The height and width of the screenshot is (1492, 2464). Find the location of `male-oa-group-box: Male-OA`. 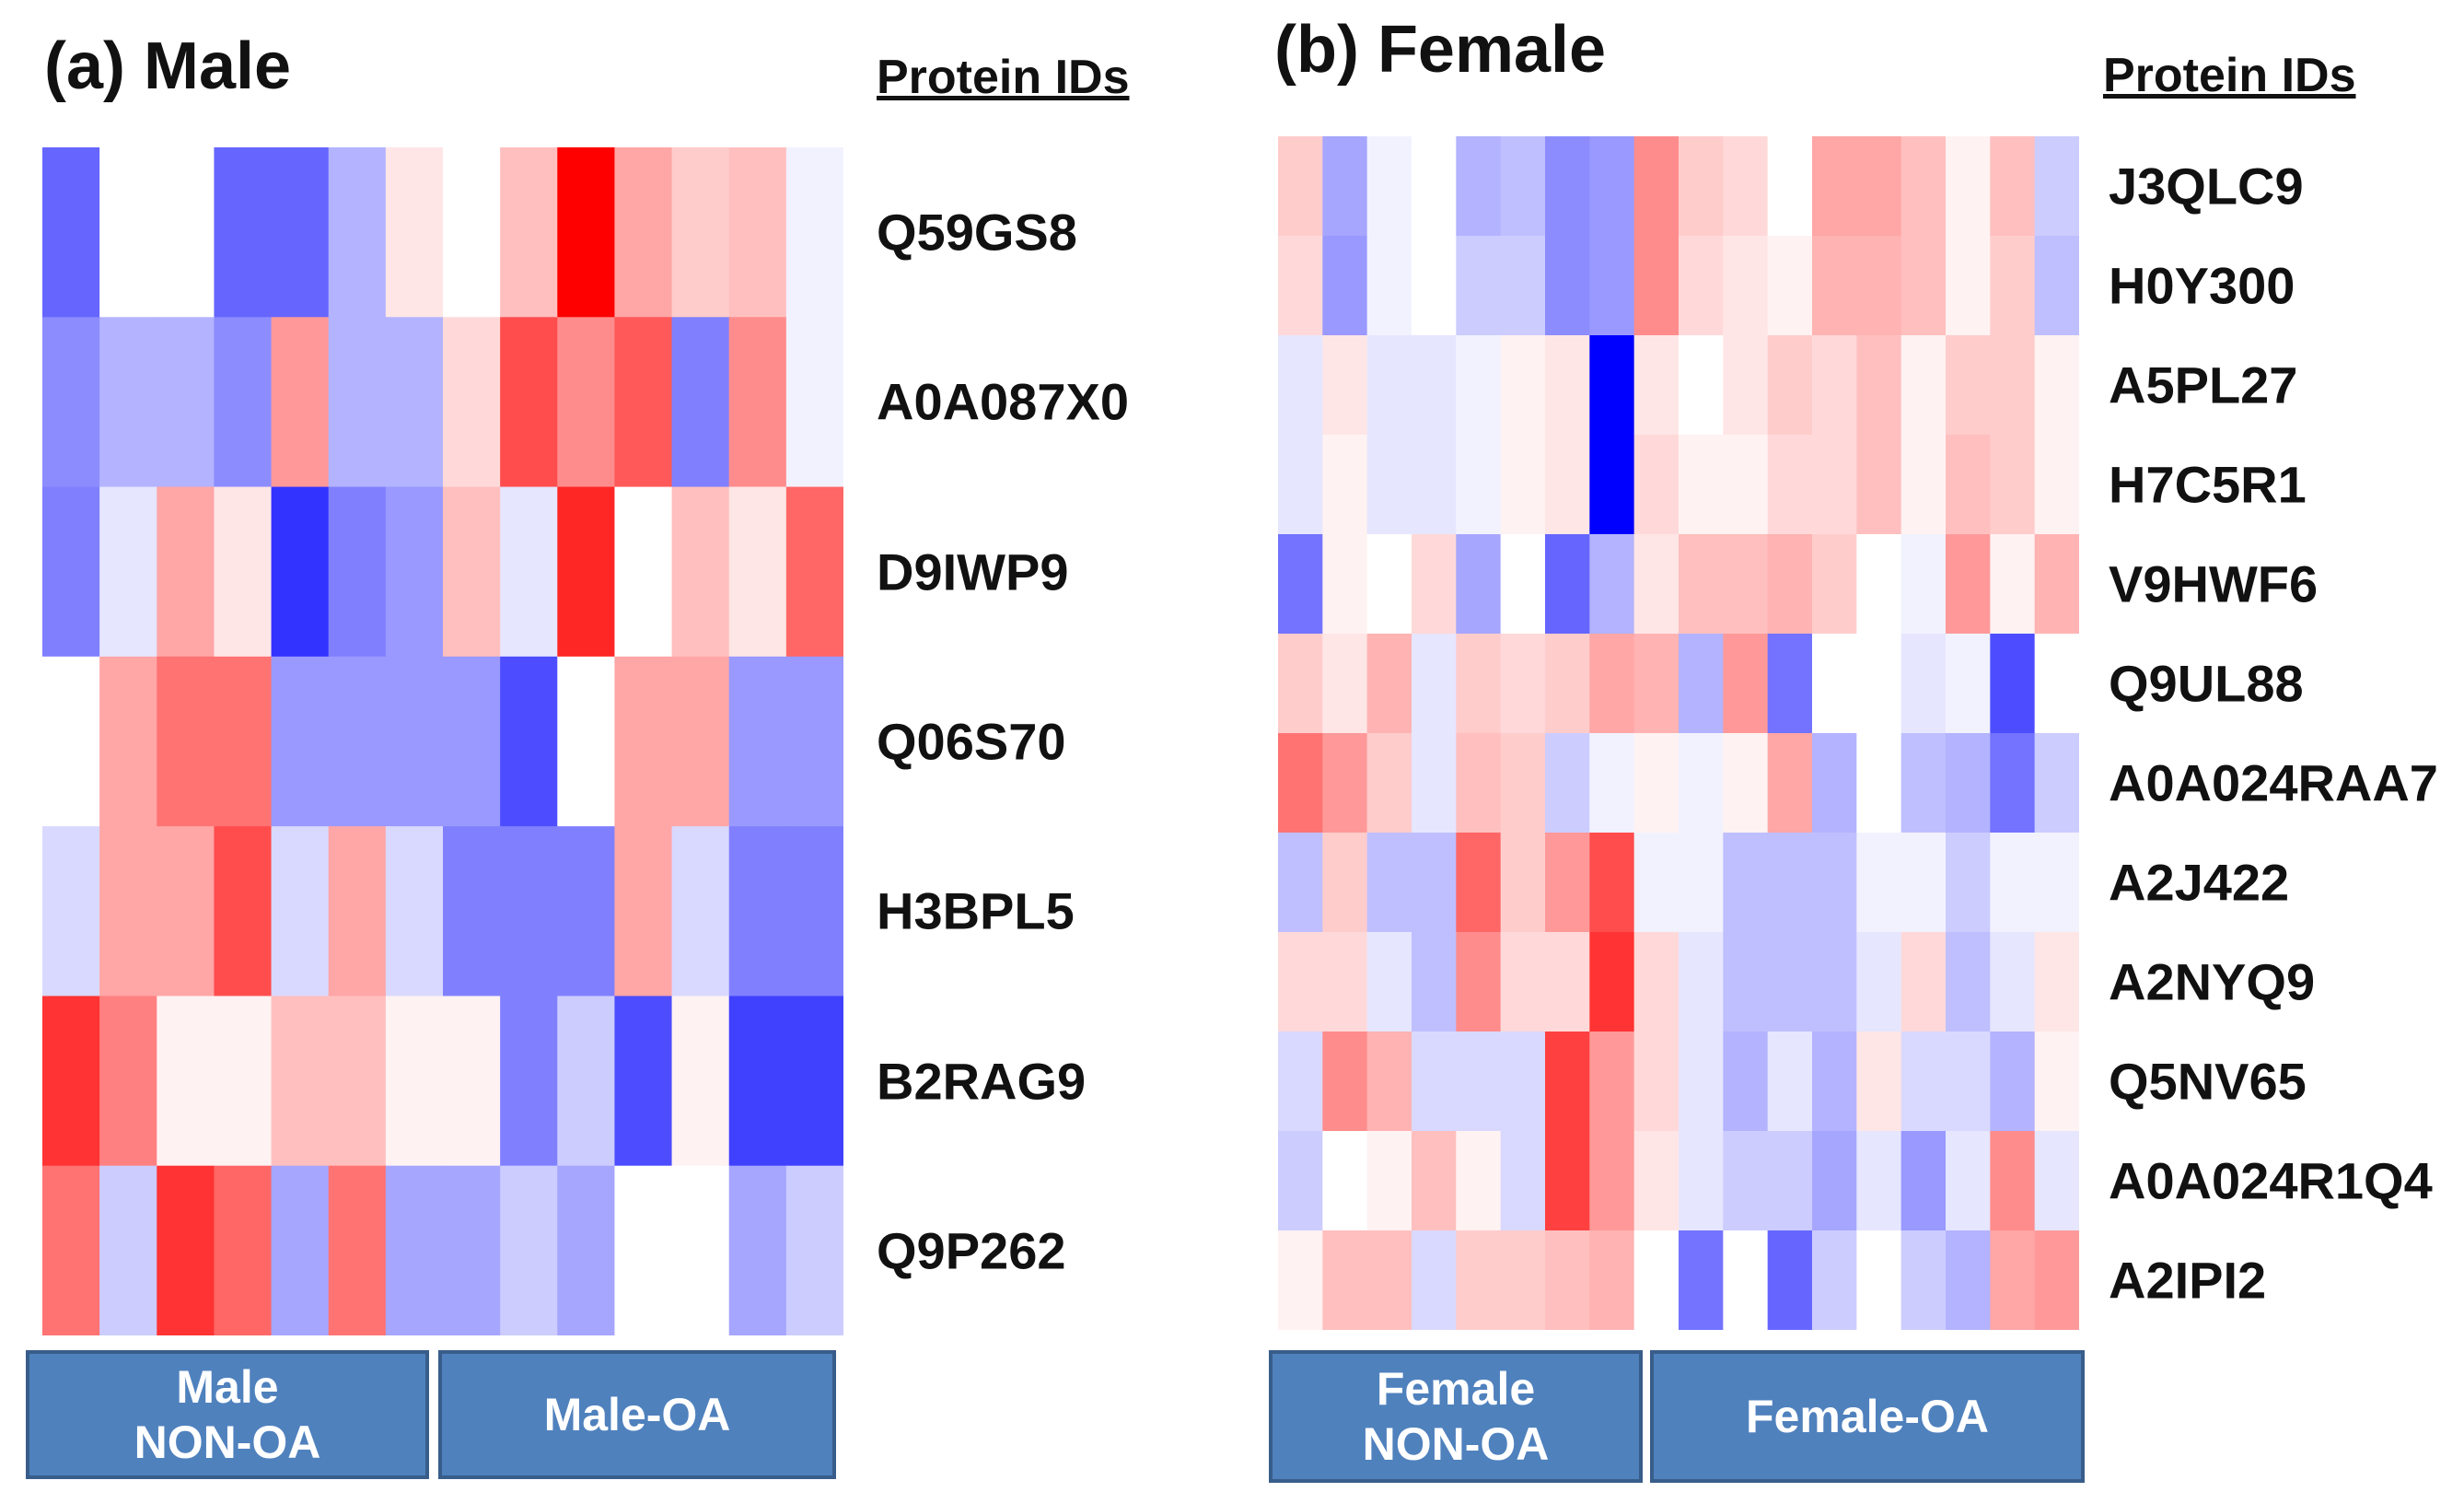

male-oa-group-box: Male-OA is located at coordinates (637, 1414).